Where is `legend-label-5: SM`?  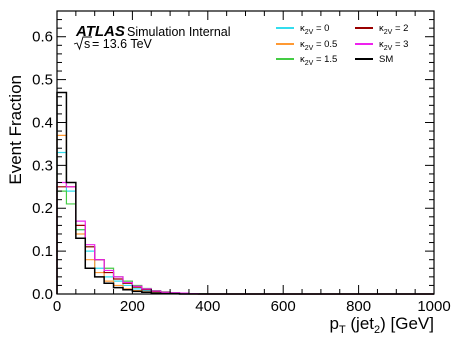 legend-label-5: SM is located at coordinates (386, 59).